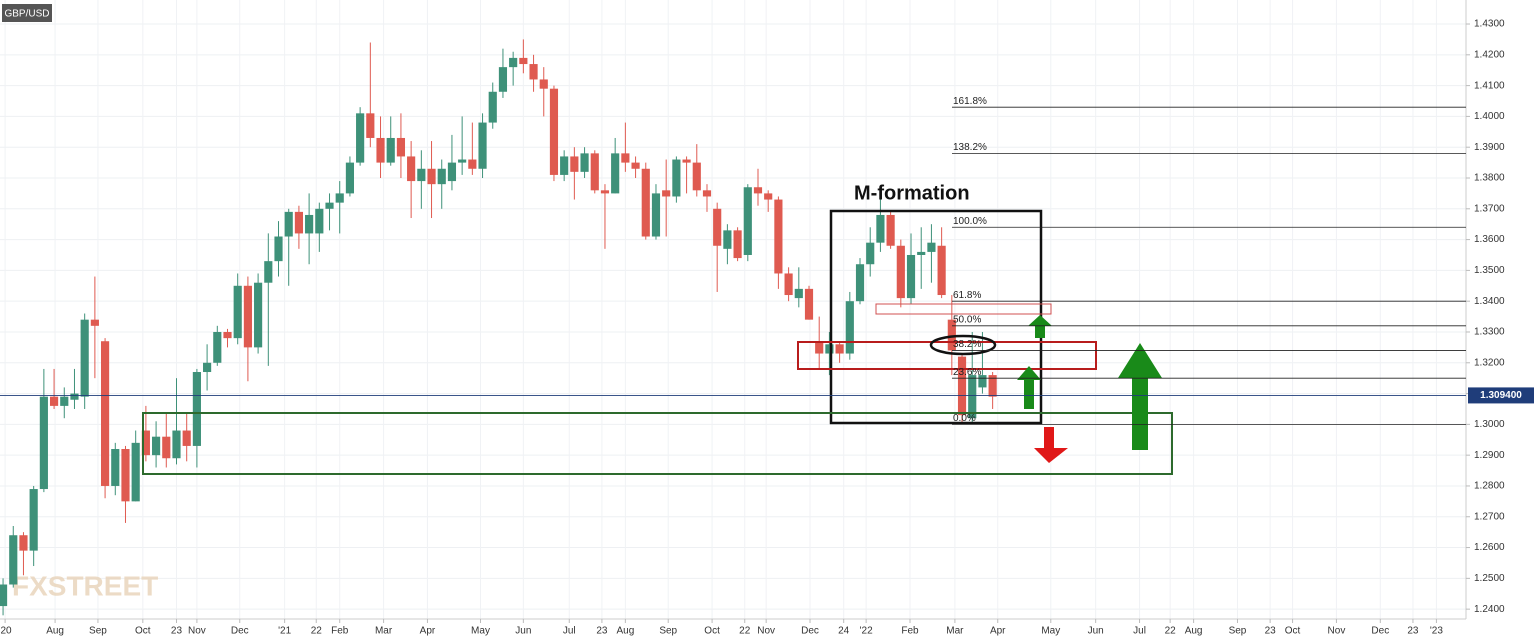 The width and height of the screenshot is (1536, 641). I want to click on y-tick-label: 1.3400, so click(1489, 301).